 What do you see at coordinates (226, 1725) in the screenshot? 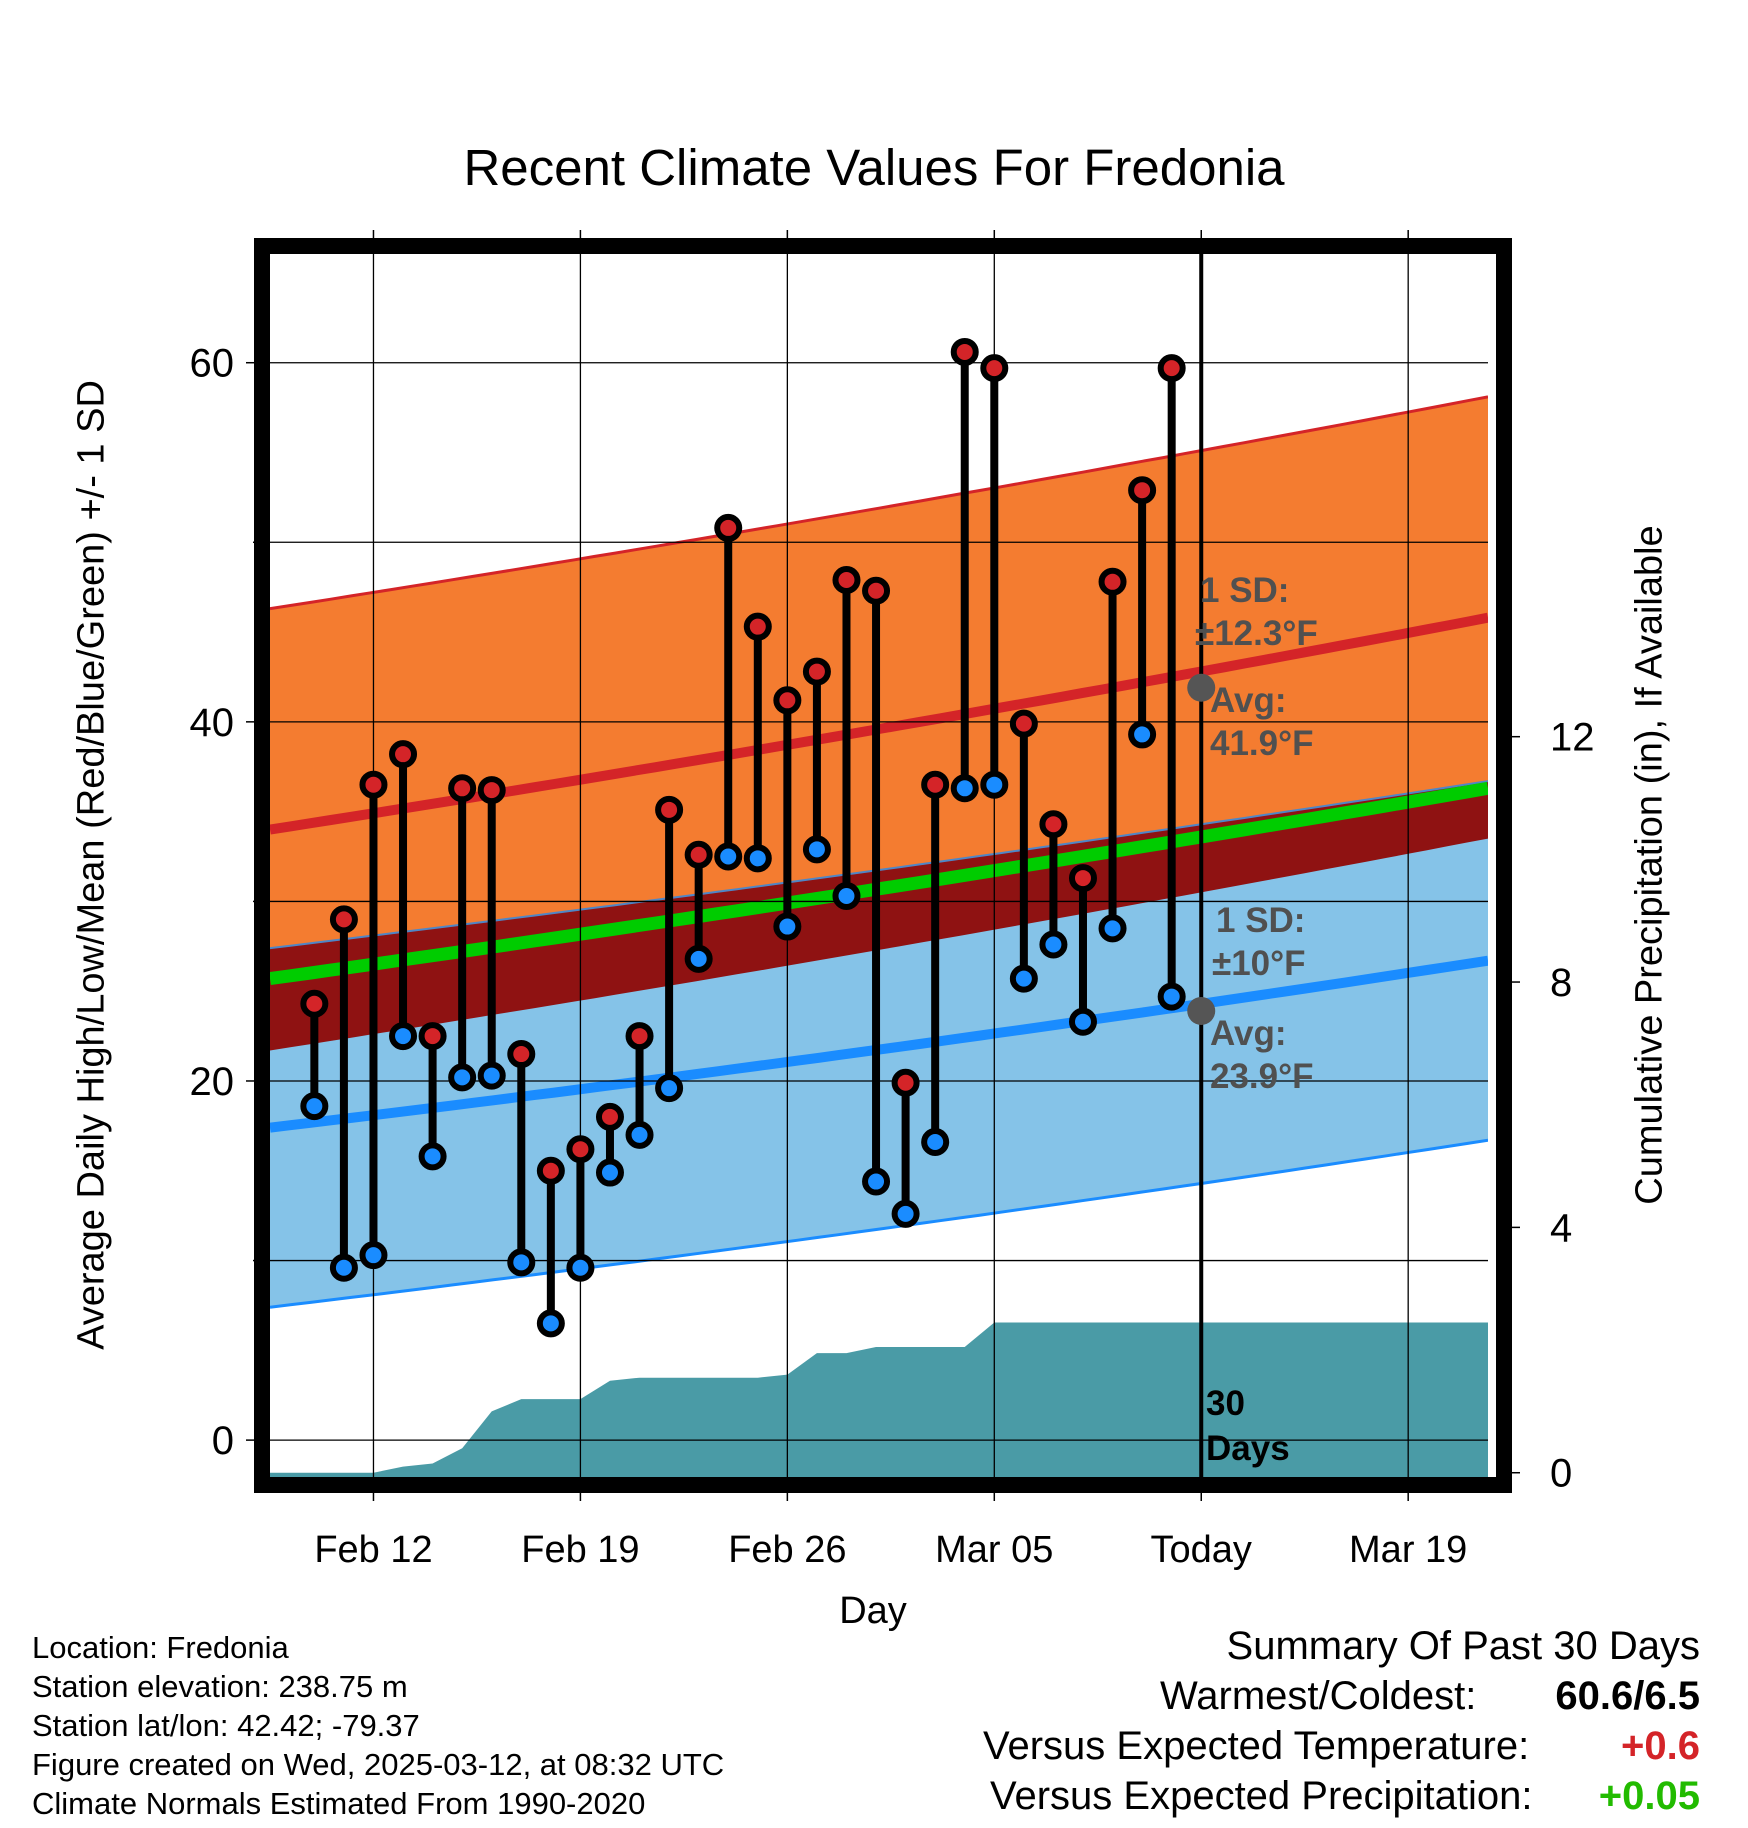
I see `footer-latlon: Station lat/lon: 42.42; -79.37` at bounding box center [226, 1725].